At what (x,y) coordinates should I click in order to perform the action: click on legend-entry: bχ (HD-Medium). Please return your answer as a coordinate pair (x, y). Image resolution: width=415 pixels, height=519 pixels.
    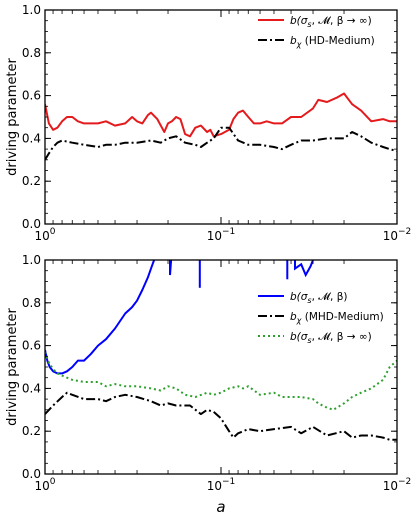
    Looking at the image, I should click on (332, 42).